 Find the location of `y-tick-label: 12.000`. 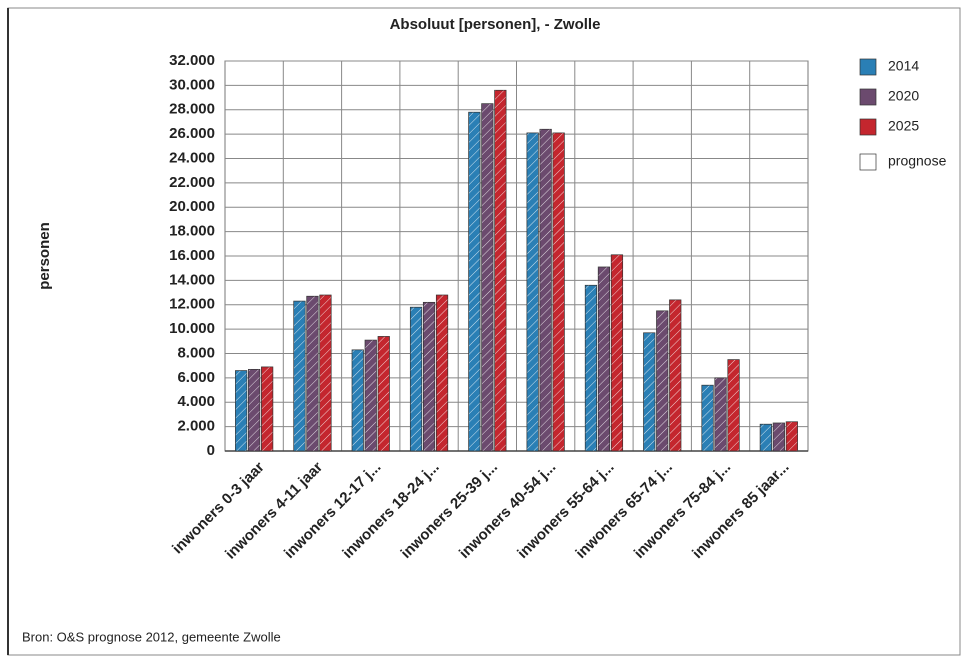

y-tick-label: 12.000 is located at coordinates (192, 304).